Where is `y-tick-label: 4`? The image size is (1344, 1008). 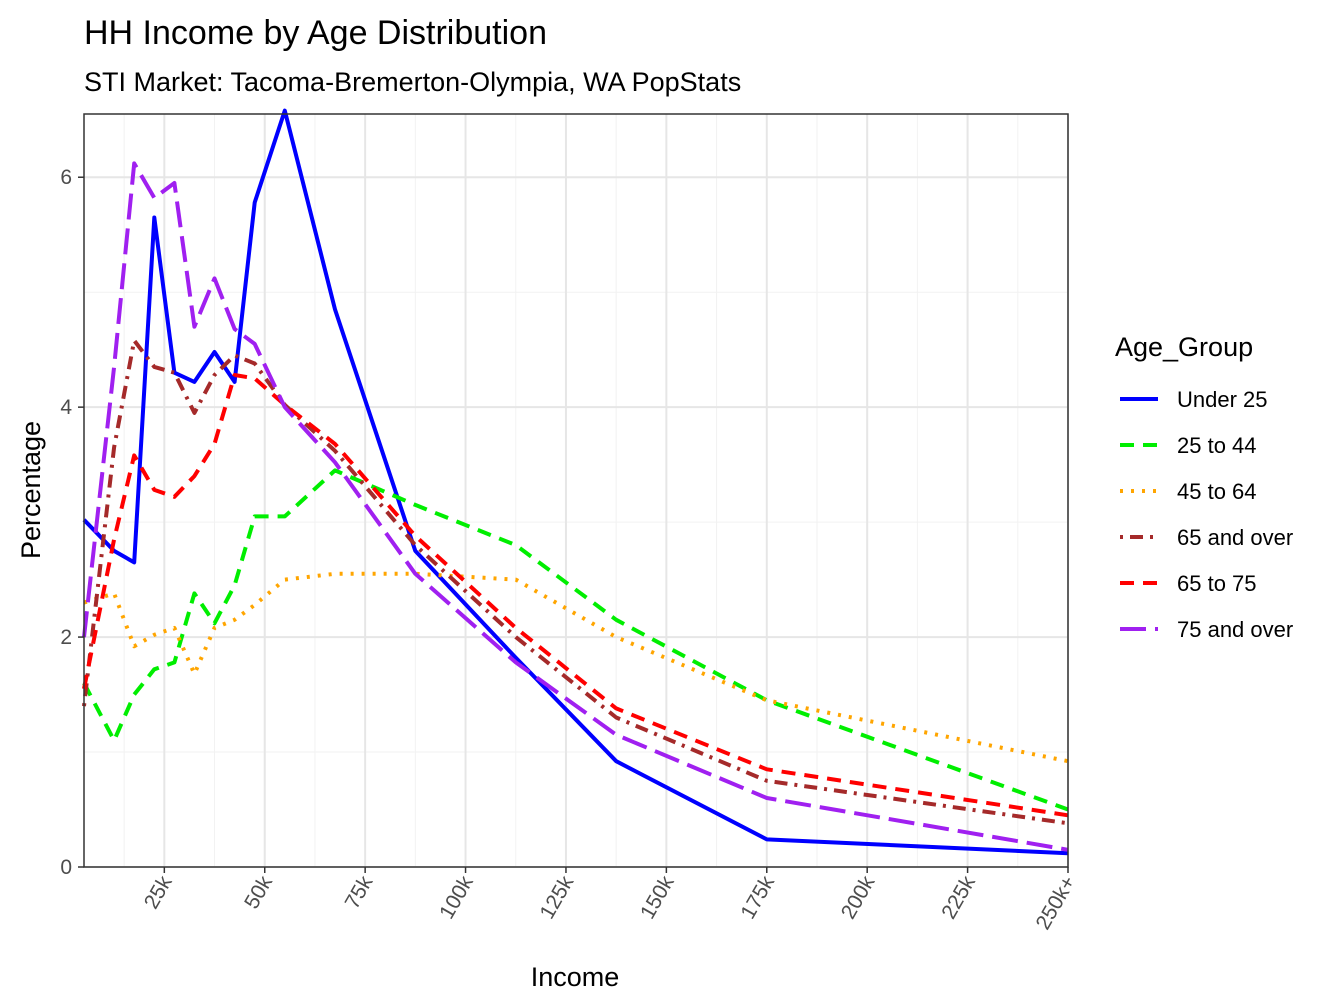 y-tick-label: 4 is located at coordinates (66, 407).